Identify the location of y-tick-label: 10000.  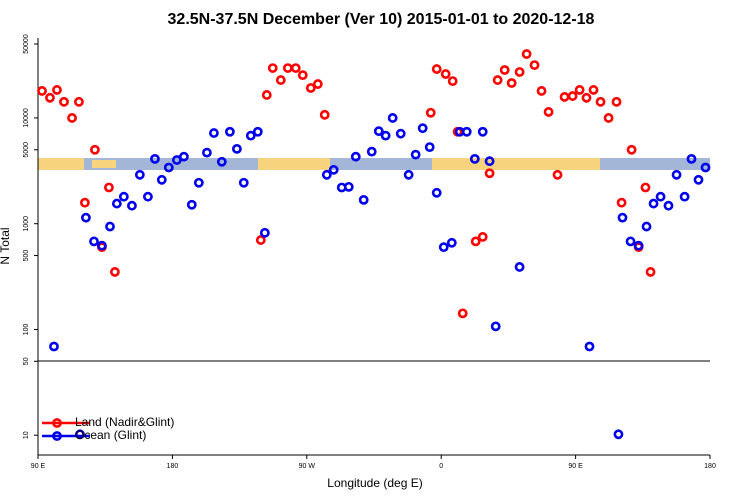
(26, 118).